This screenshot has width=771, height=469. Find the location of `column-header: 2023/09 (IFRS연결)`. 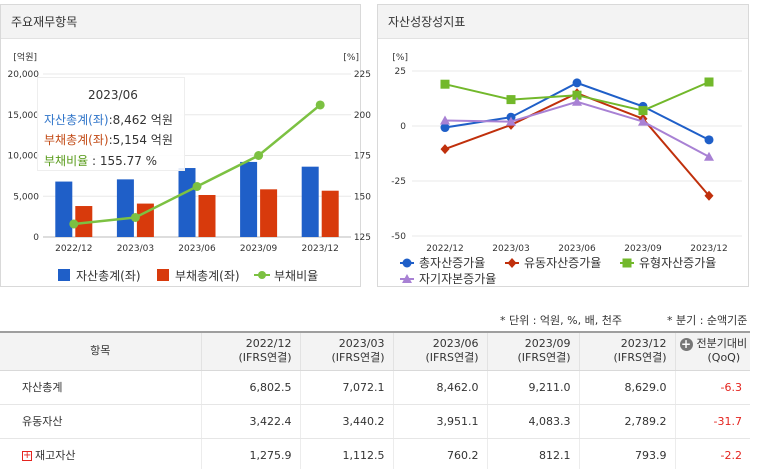

column-header: 2023/09 (IFRS연결) is located at coordinates (533, 351).